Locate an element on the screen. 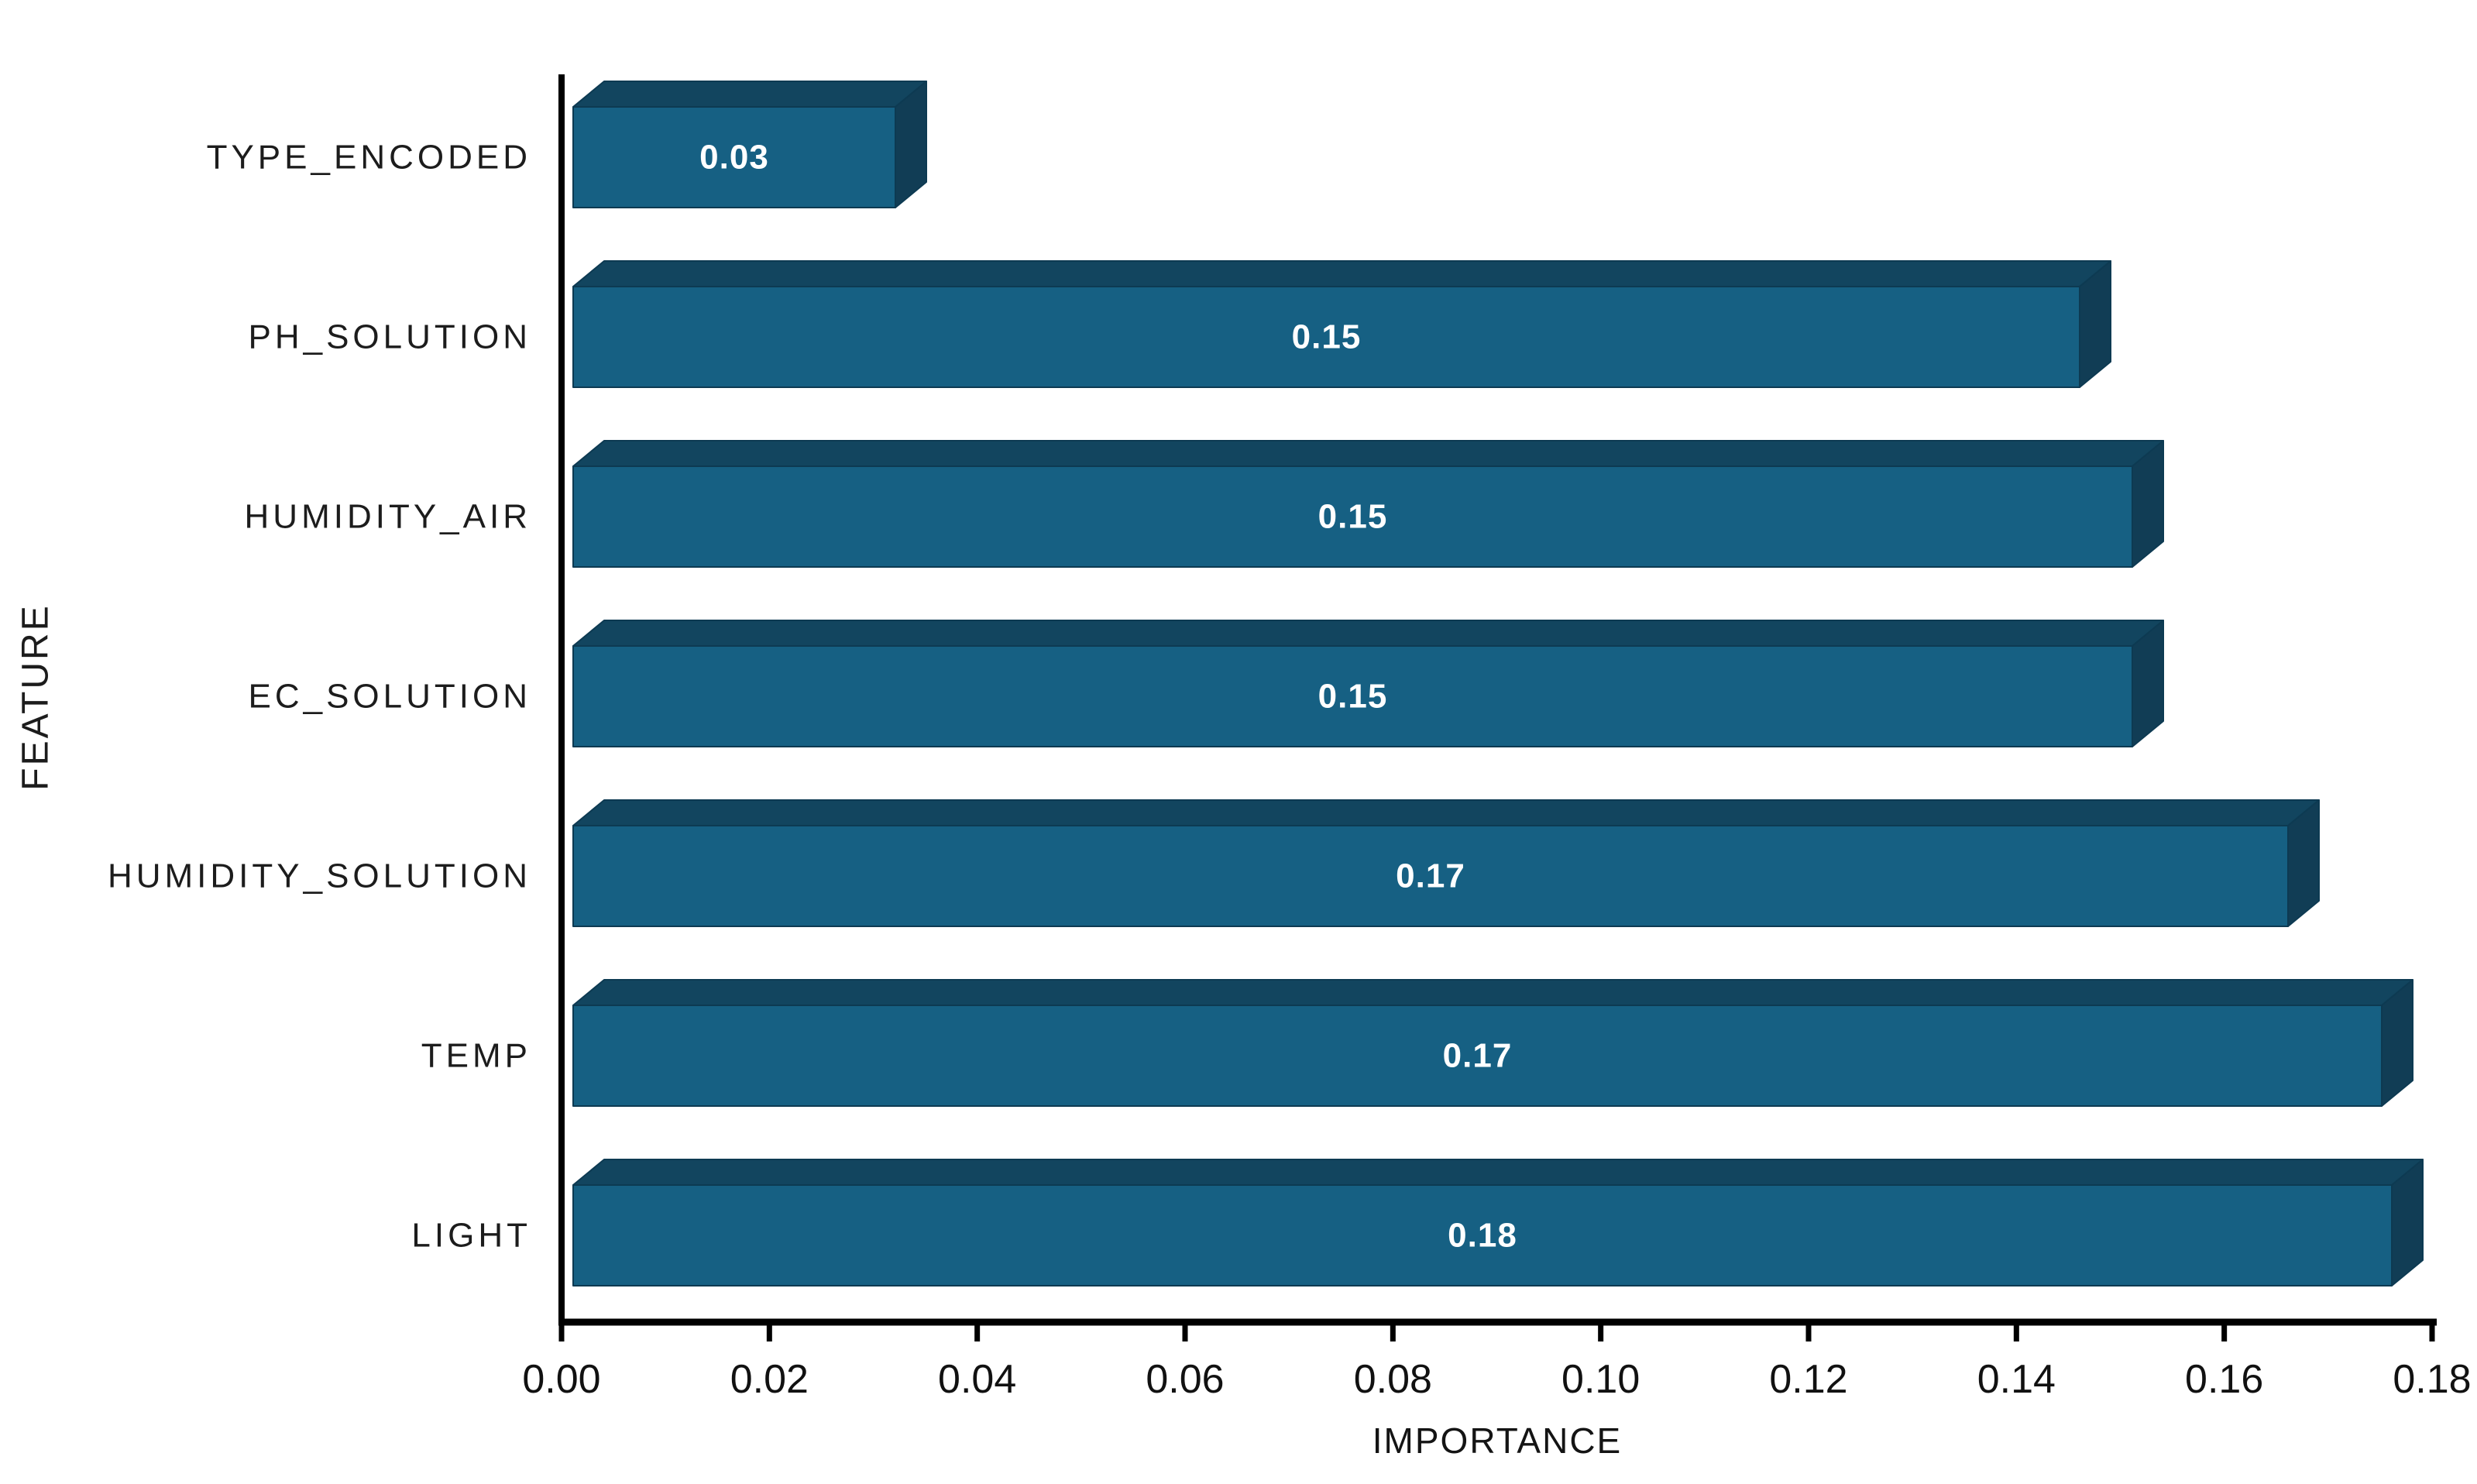 This screenshot has height=1484, width=2477. y-tick-label: HUMIDITY_SOLUTION is located at coordinates (319, 876).